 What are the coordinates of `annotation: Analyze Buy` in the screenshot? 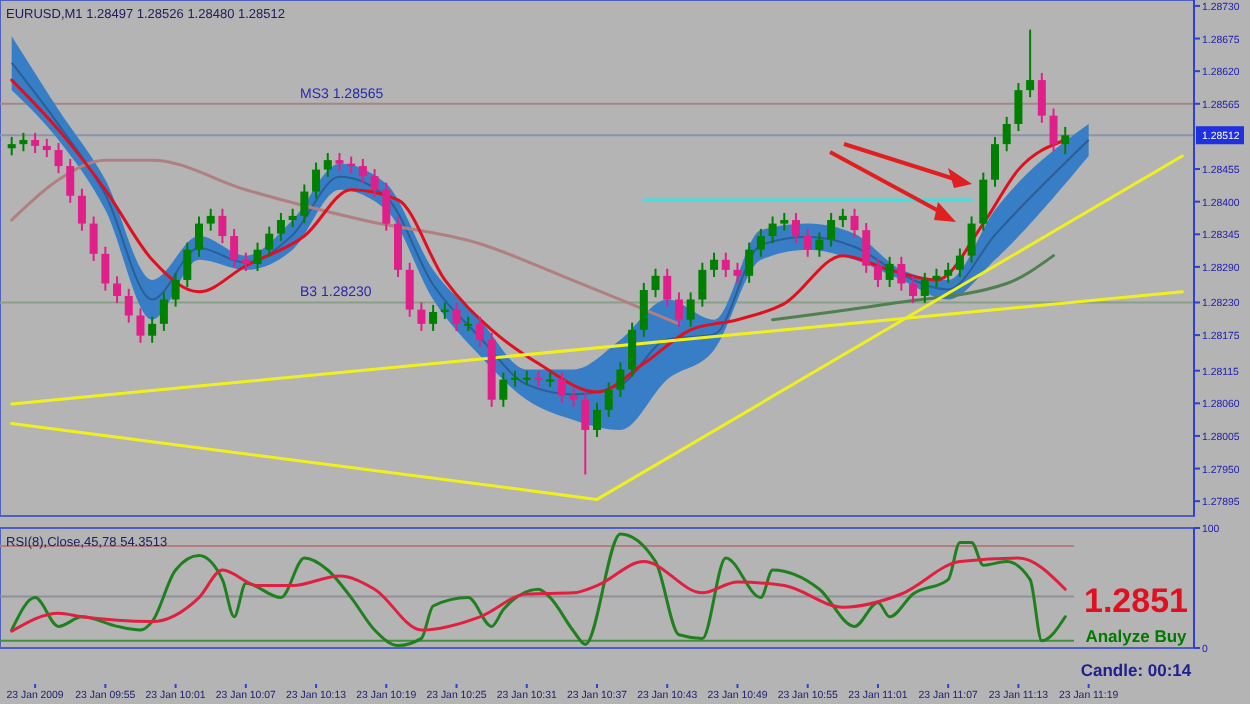 It's located at (1136, 636).